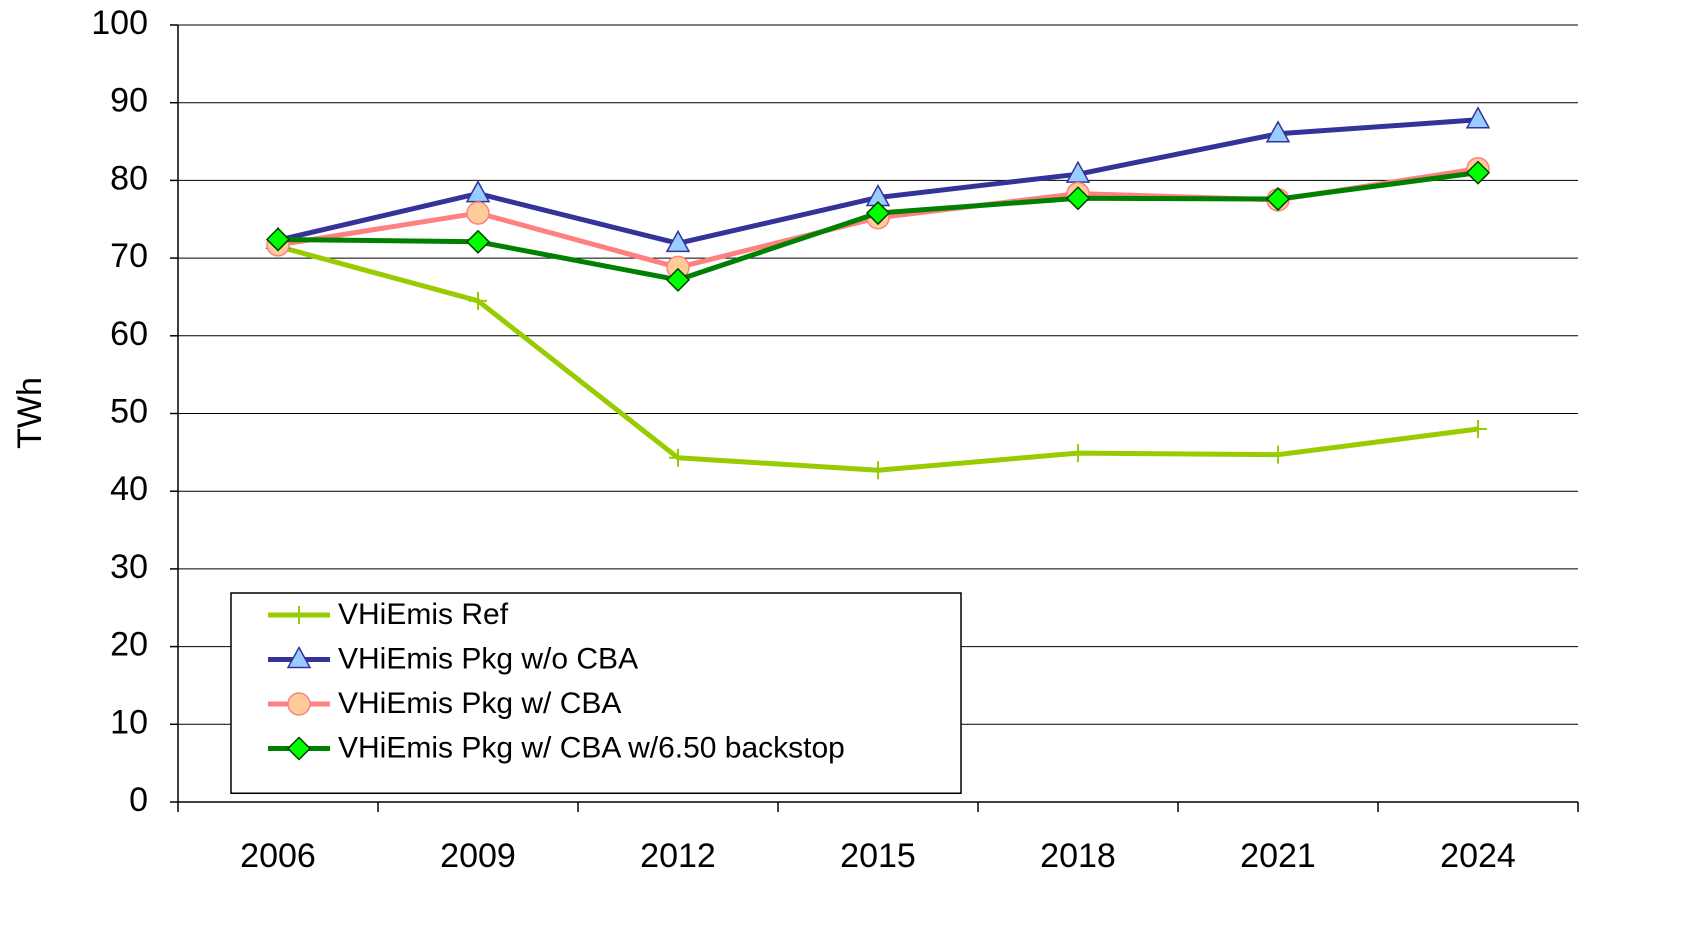 This screenshot has width=1687, height=945. I want to click on legend-label: VHiEmis Pkg w/ CBA, so click(479, 703).